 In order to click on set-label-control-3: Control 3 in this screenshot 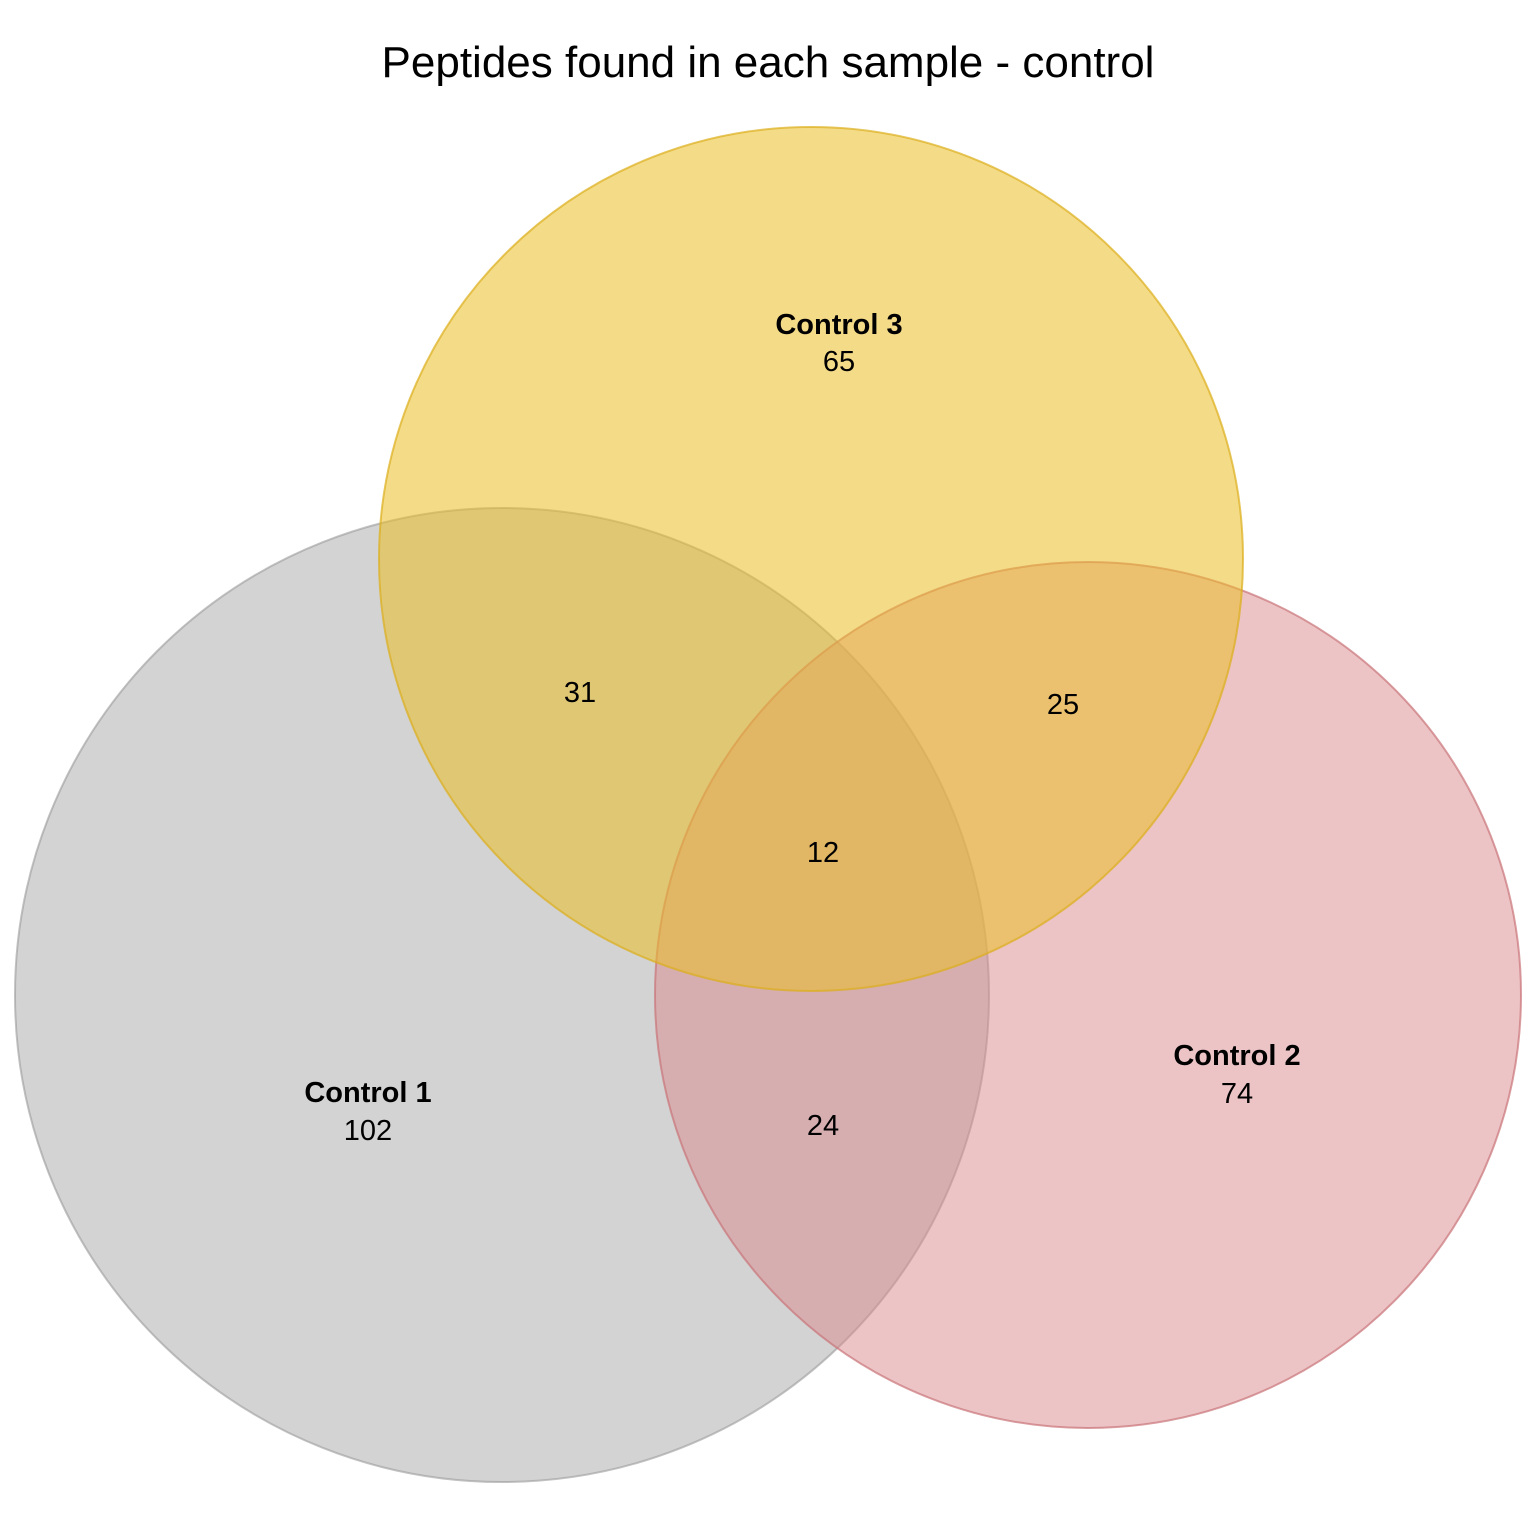, I will do `click(838, 325)`.